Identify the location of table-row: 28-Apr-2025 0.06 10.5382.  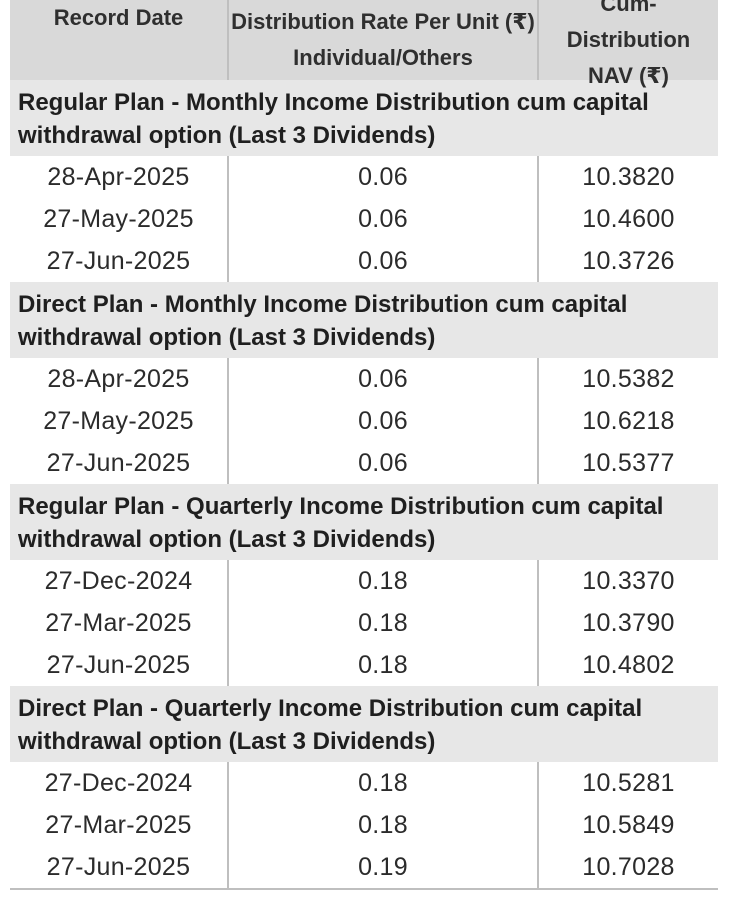
(364, 379).